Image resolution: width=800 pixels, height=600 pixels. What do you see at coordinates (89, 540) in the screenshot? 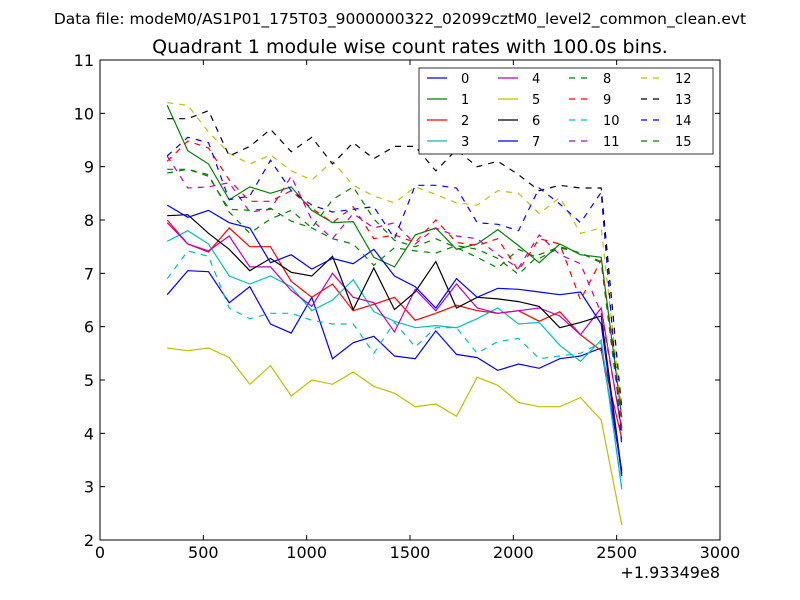
I see `y-tick-label: 2` at bounding box center [89, 540].